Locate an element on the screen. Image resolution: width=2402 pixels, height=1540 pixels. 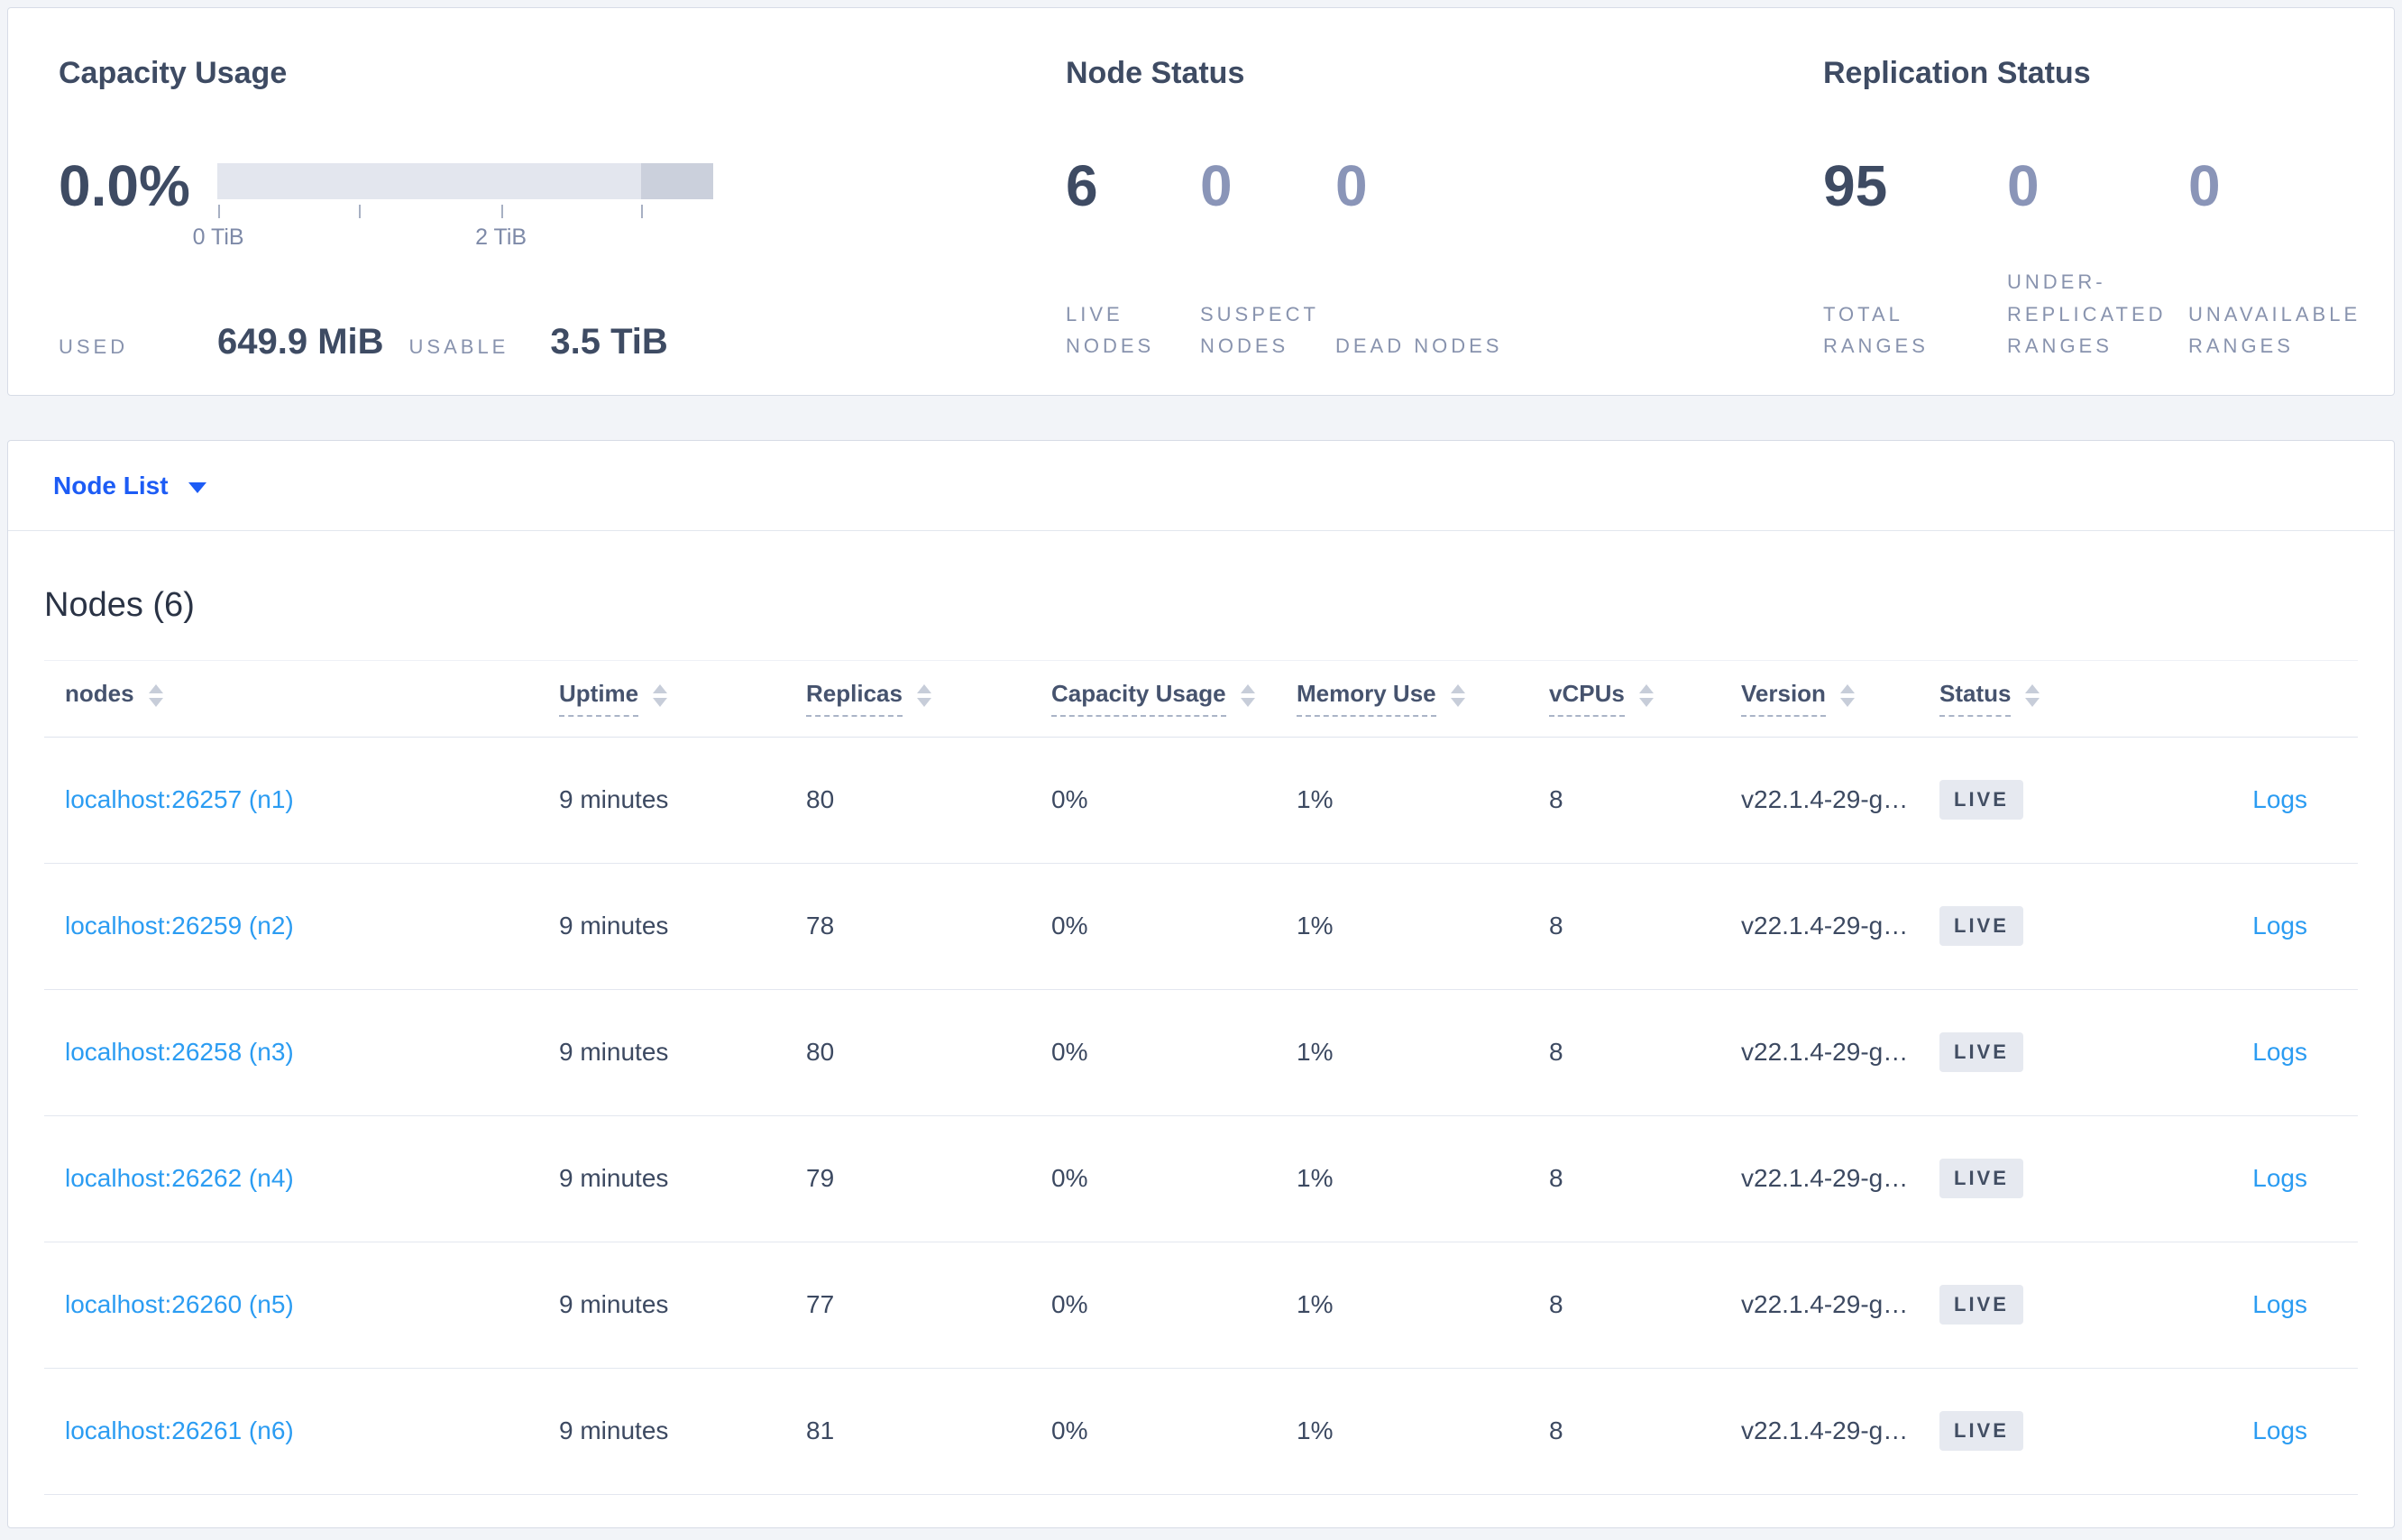
column-header-label: vCPUs is located at coordinates (1587, 699).